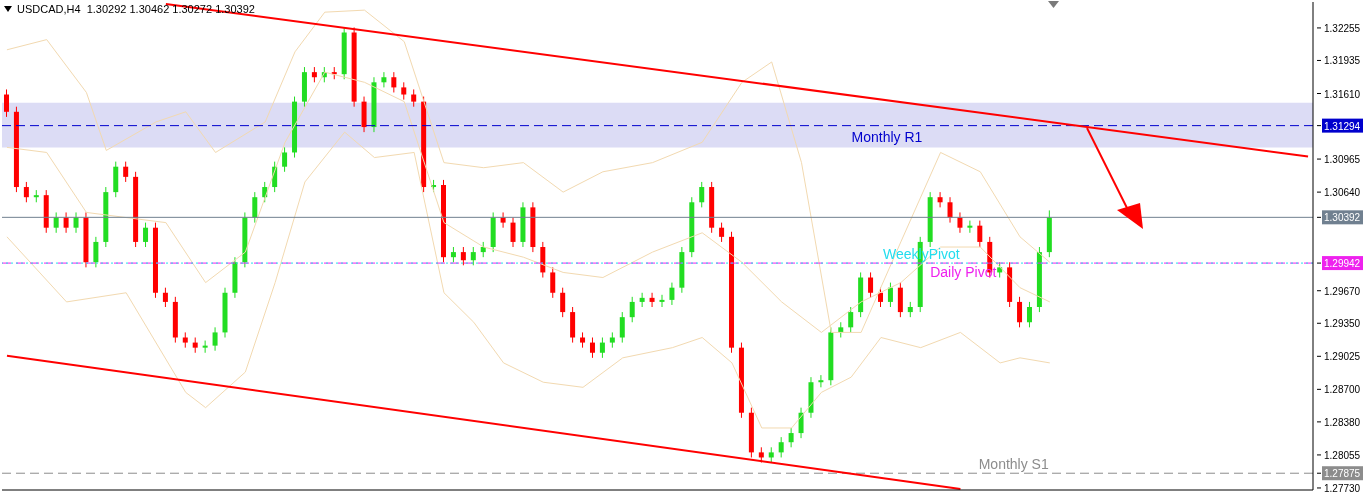 Image resolution: width=1363 pixels, height=494 pixels. Describe the element at coordinates (1342, 28) in the screenshot. I see `y-tick-label: 1.32255` at that location.